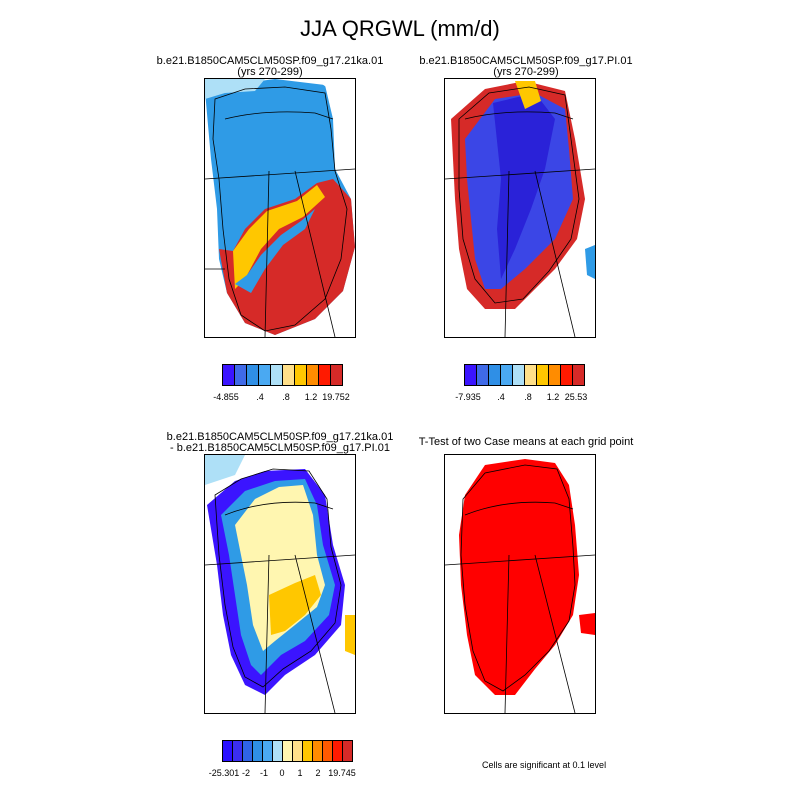 This screenshot has height=800, width=800. Describe the element at coordinates (300, 773) in the screenshot. I see `cb3-label-5: 1` at that location.